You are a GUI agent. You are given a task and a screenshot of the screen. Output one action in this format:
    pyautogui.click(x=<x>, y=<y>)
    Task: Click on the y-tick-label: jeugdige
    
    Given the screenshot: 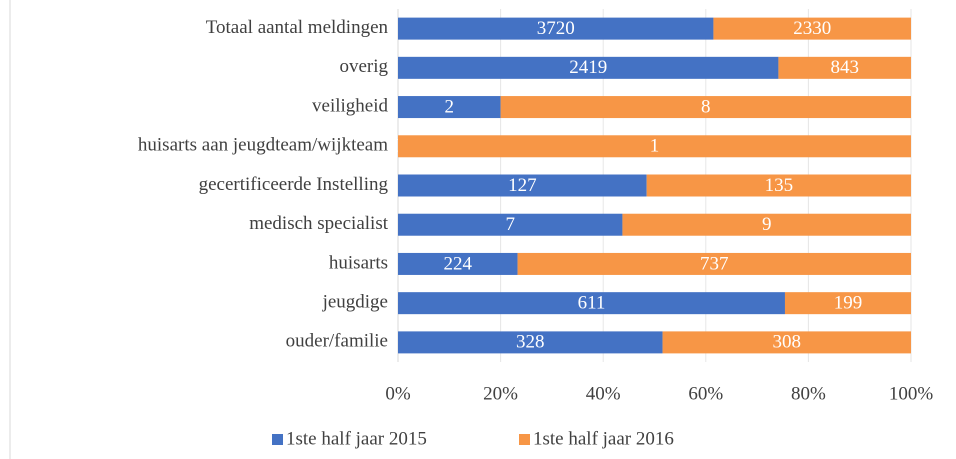 What is the action you would take?
    pyautogui.click(x=355, y=302)
    